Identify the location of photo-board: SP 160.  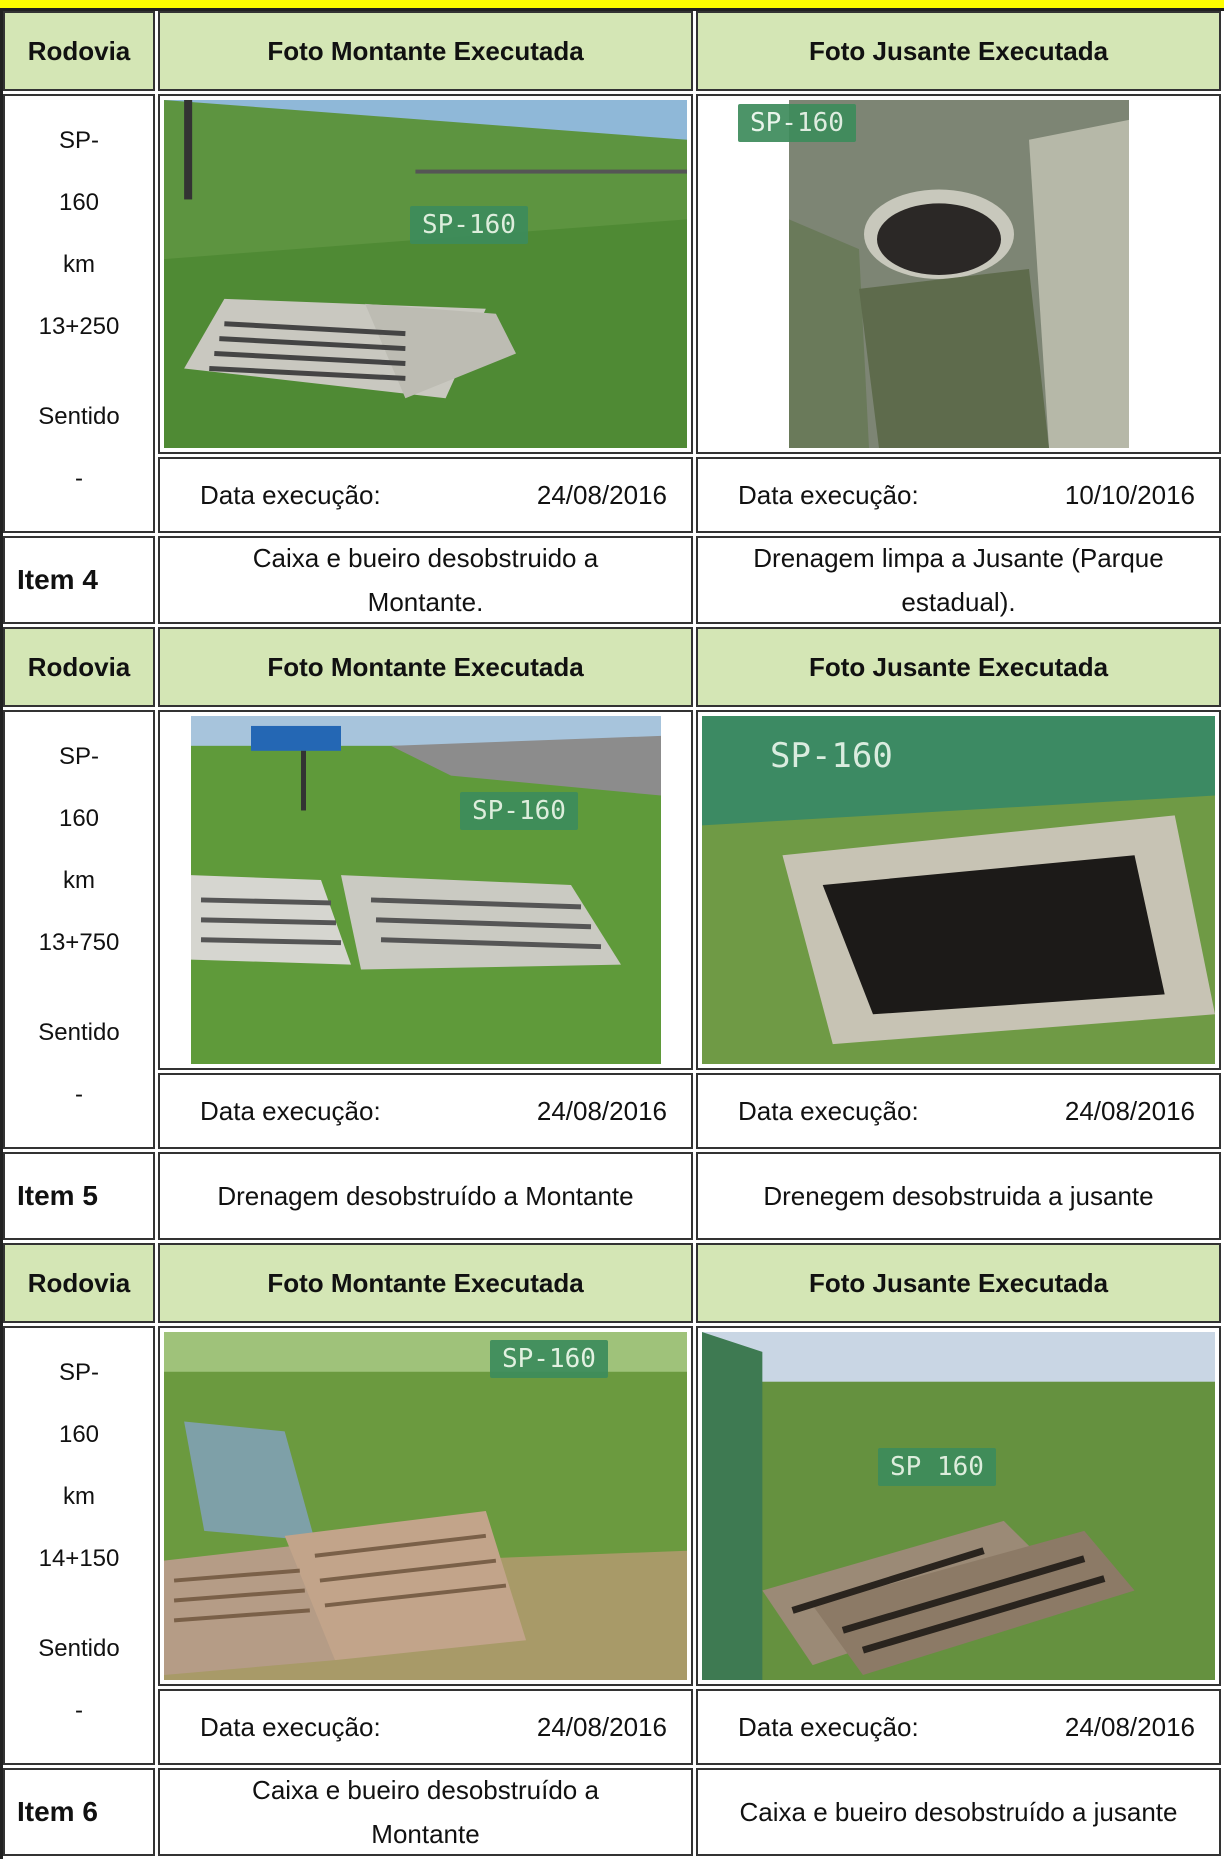
(937, 1467).